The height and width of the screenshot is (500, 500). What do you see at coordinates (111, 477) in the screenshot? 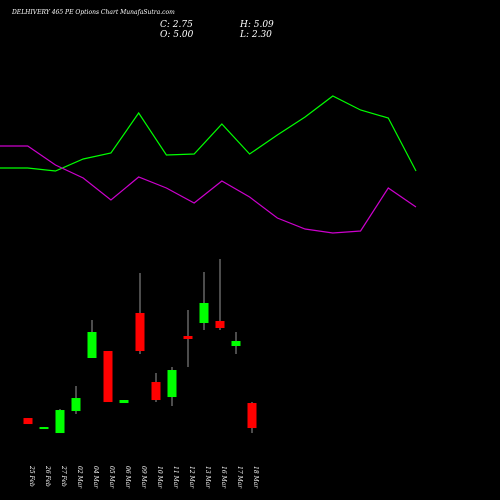
I see `x-tick-label: 05 Mar` at bounding box center [111, 477].